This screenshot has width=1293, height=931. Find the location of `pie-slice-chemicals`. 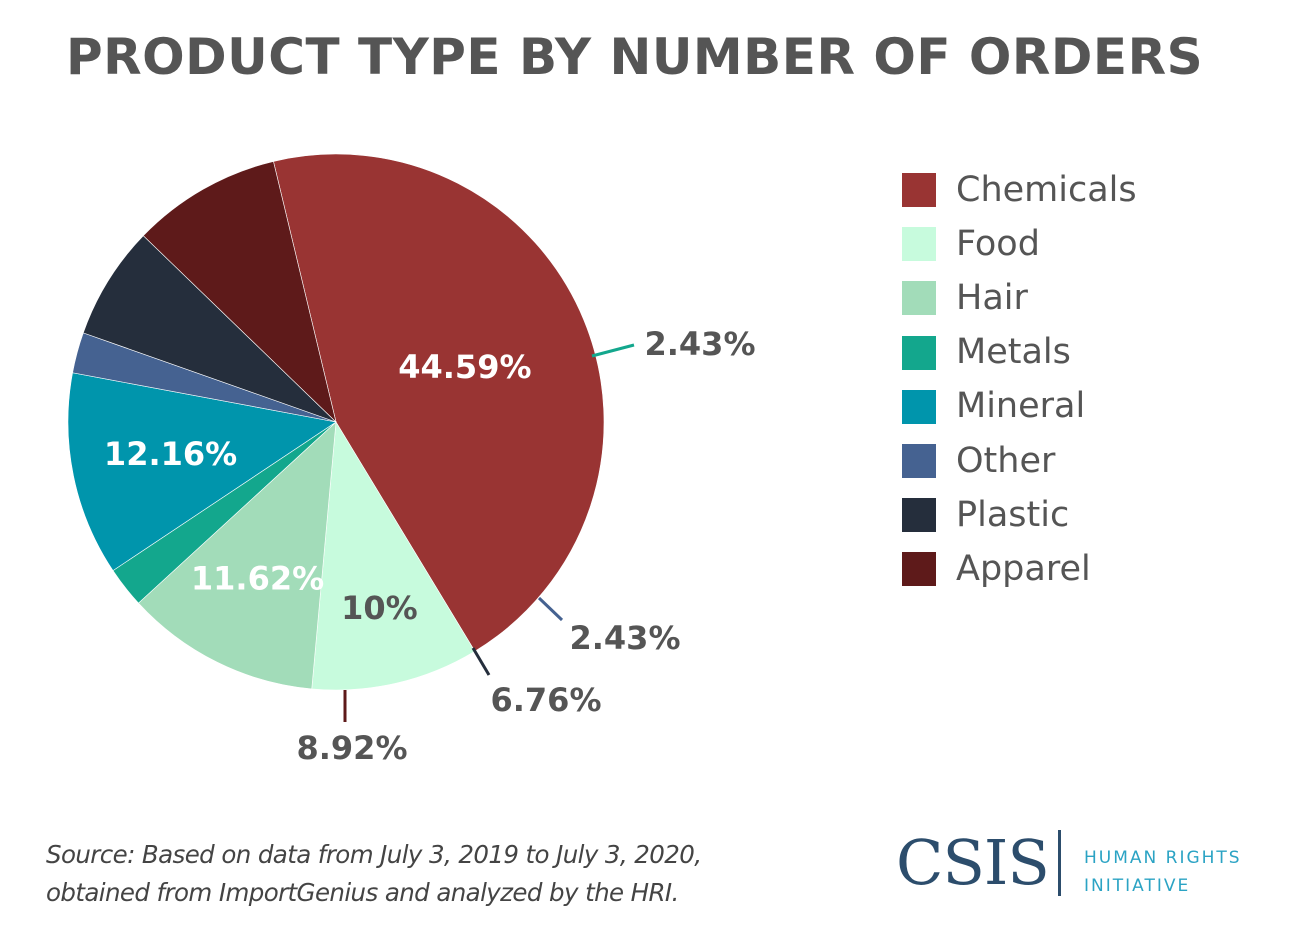

pie-slice-chemicals is located at coordinates (439, 402).